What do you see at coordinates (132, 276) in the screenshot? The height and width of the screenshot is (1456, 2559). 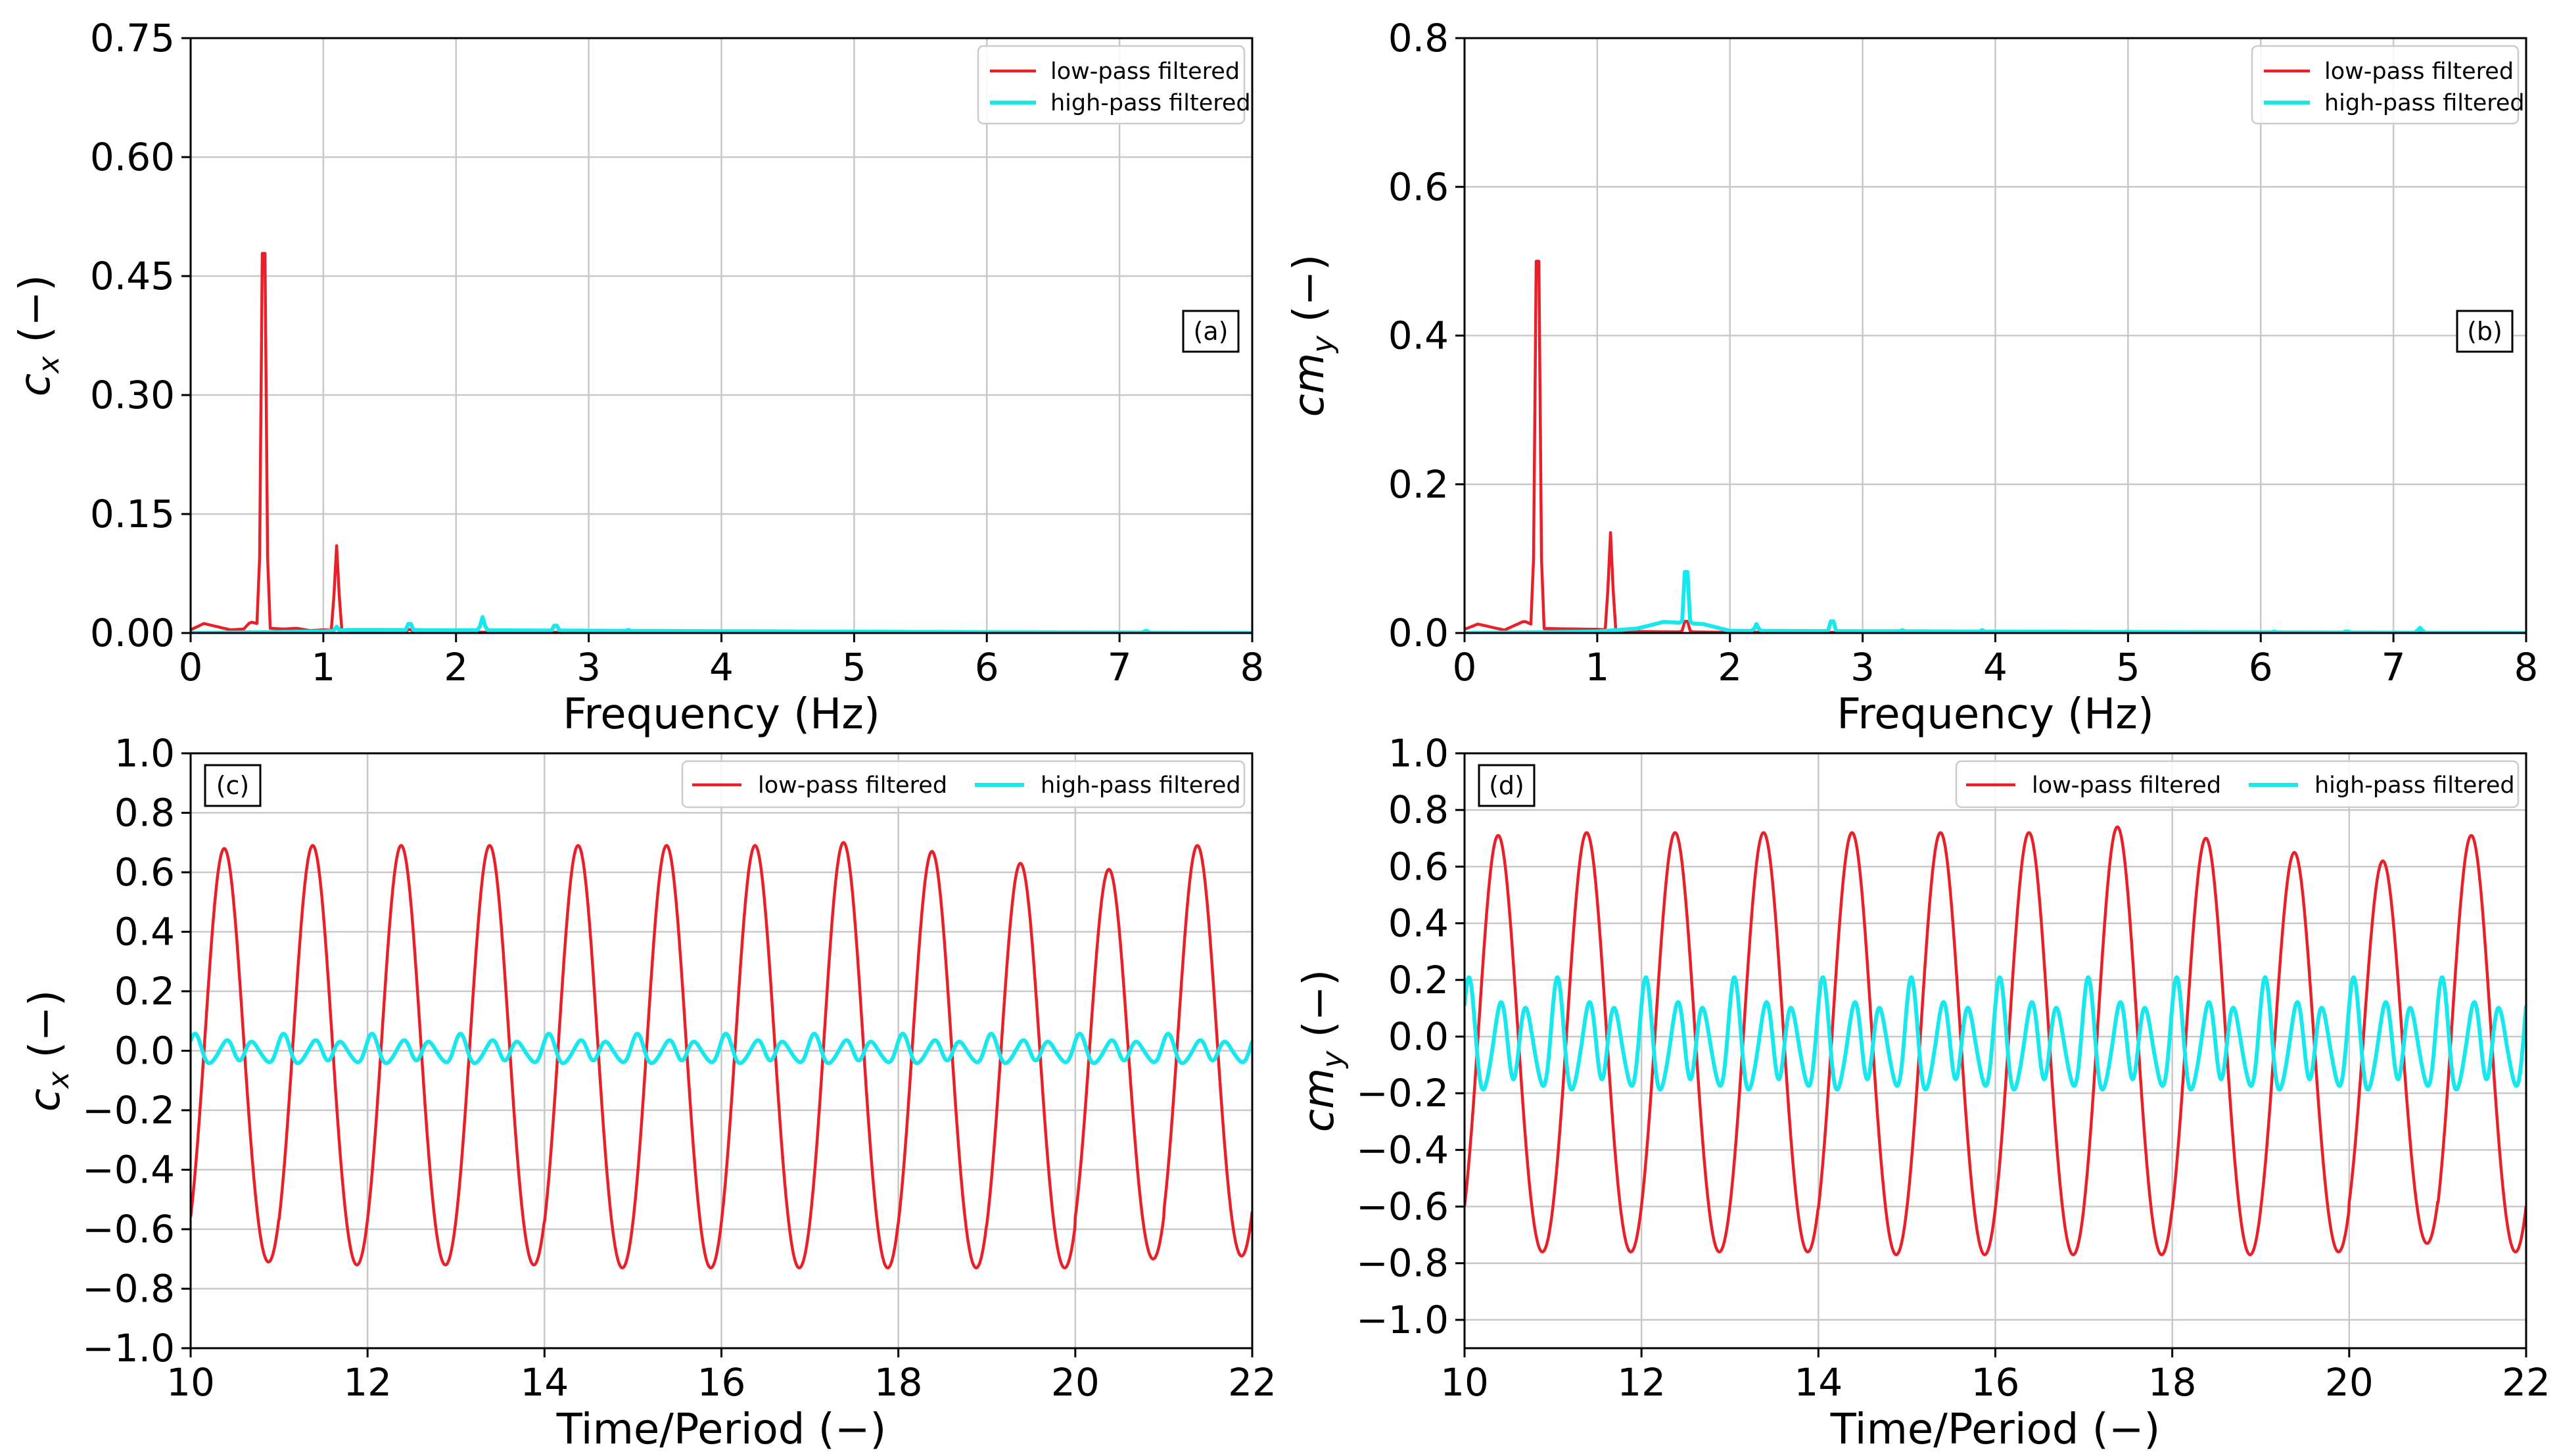 I see `y-tick-label: 0.45` at bounding box center [132, 276].